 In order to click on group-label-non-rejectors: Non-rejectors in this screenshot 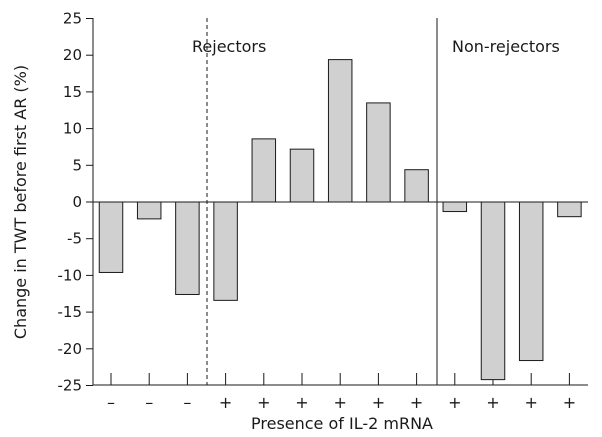, I will do `click(506, 46)`.